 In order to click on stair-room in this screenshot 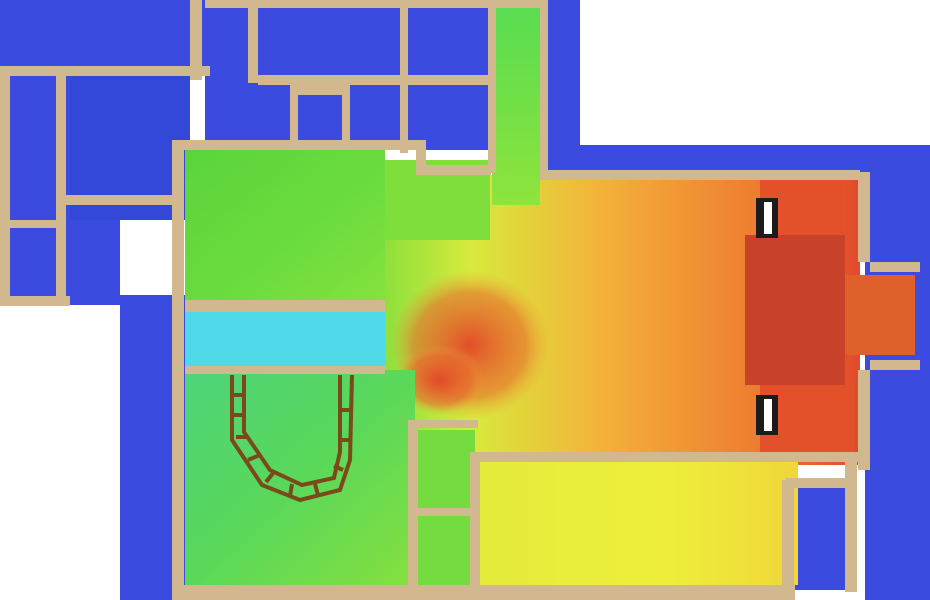, I will do `click(330, 477)`.